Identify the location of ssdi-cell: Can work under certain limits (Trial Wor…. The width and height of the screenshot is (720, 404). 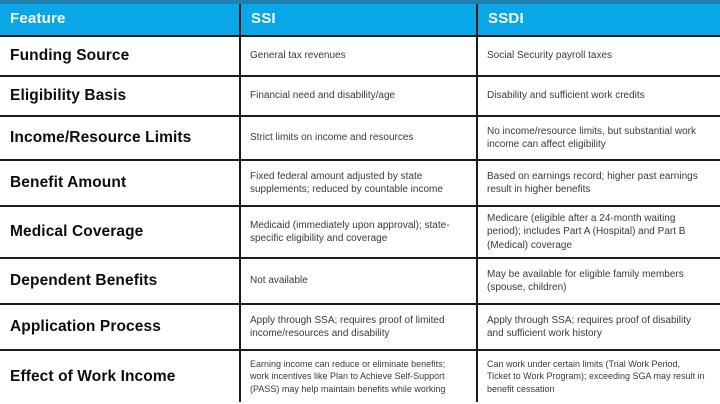
(596, 376).